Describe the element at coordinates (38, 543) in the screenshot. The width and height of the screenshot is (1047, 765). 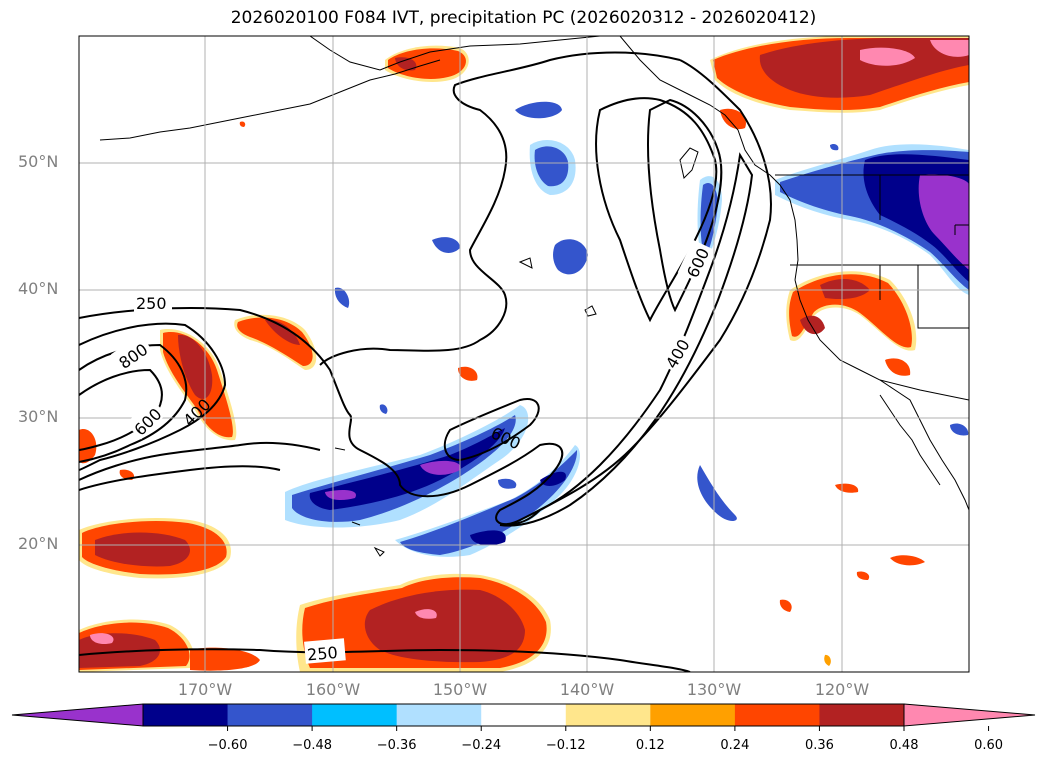
I see `lat-label: 20°N` at that location.